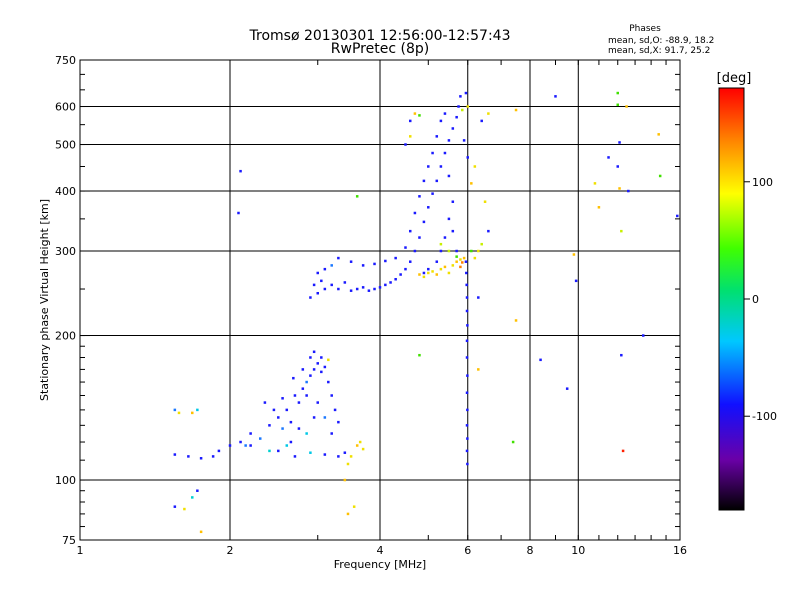  What do you see at coordinates (69, 540) in the screenshot?
I see `y-tick-label: 75` at bounding box center [69, 540].